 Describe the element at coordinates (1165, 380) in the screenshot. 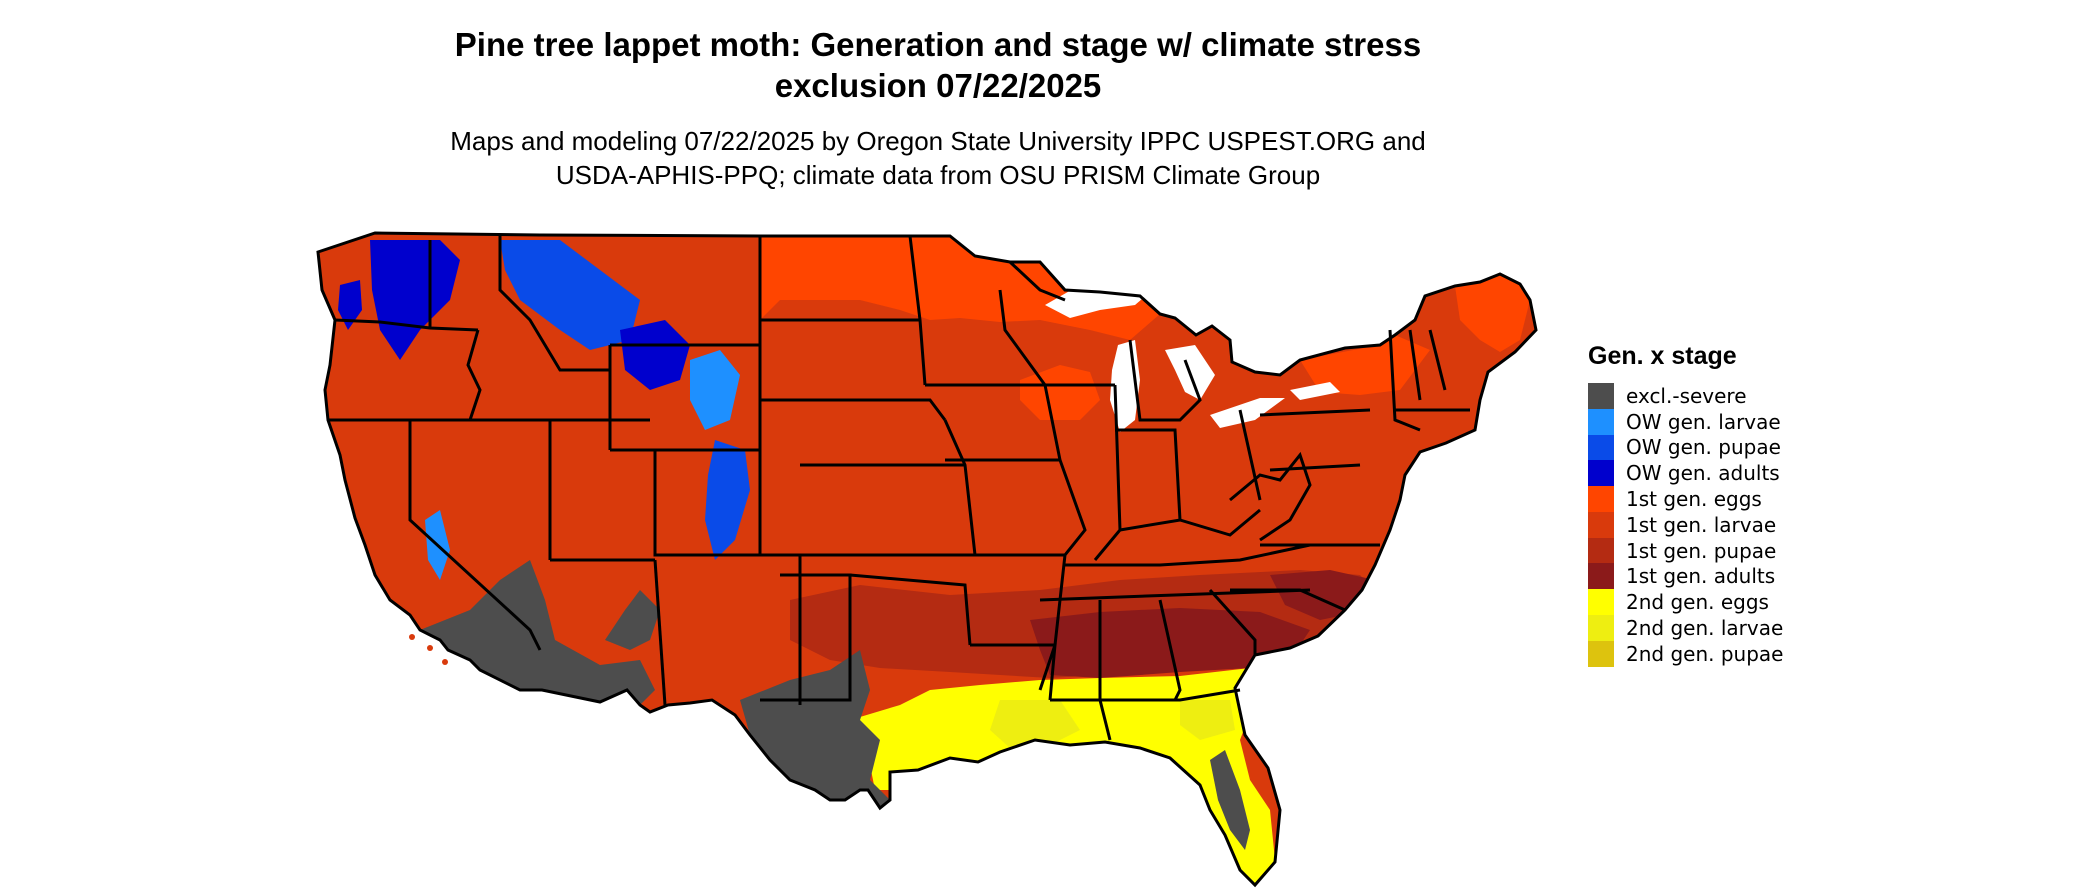

I see `border-mi-lower` at that location.